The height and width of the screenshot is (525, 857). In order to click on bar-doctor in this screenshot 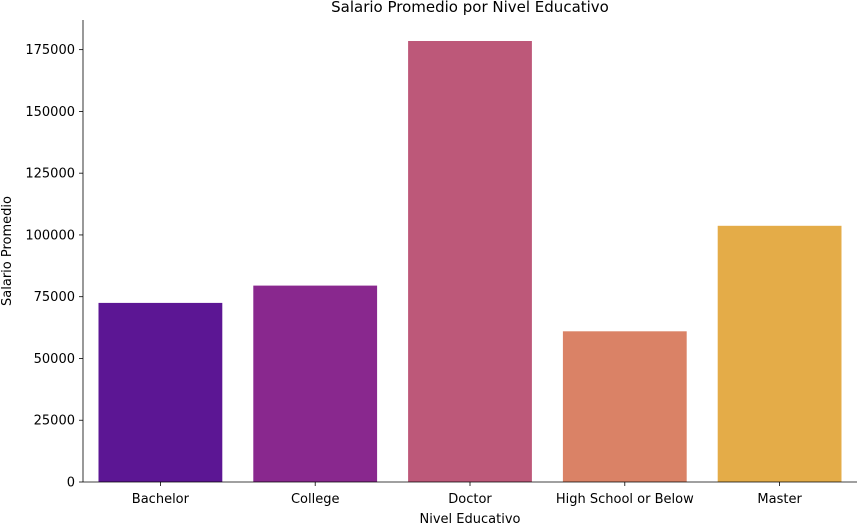, I will do `click(470, 261)`.